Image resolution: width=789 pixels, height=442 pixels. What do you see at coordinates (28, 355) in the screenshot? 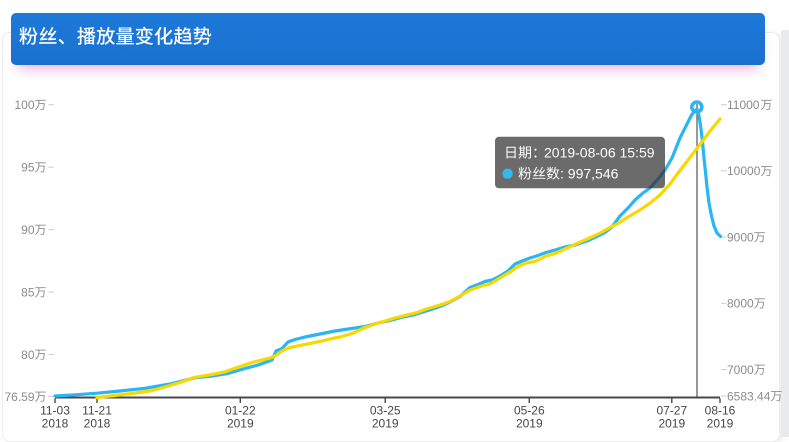
I see `svg-text: 80` at bounding box center [28, 355].